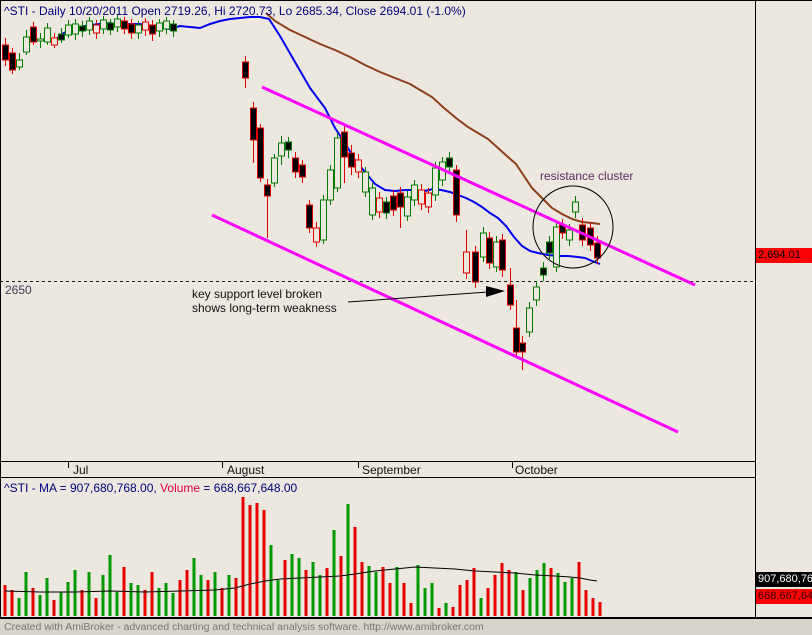  I want to click on month-label-august: August, so click(246, 470).